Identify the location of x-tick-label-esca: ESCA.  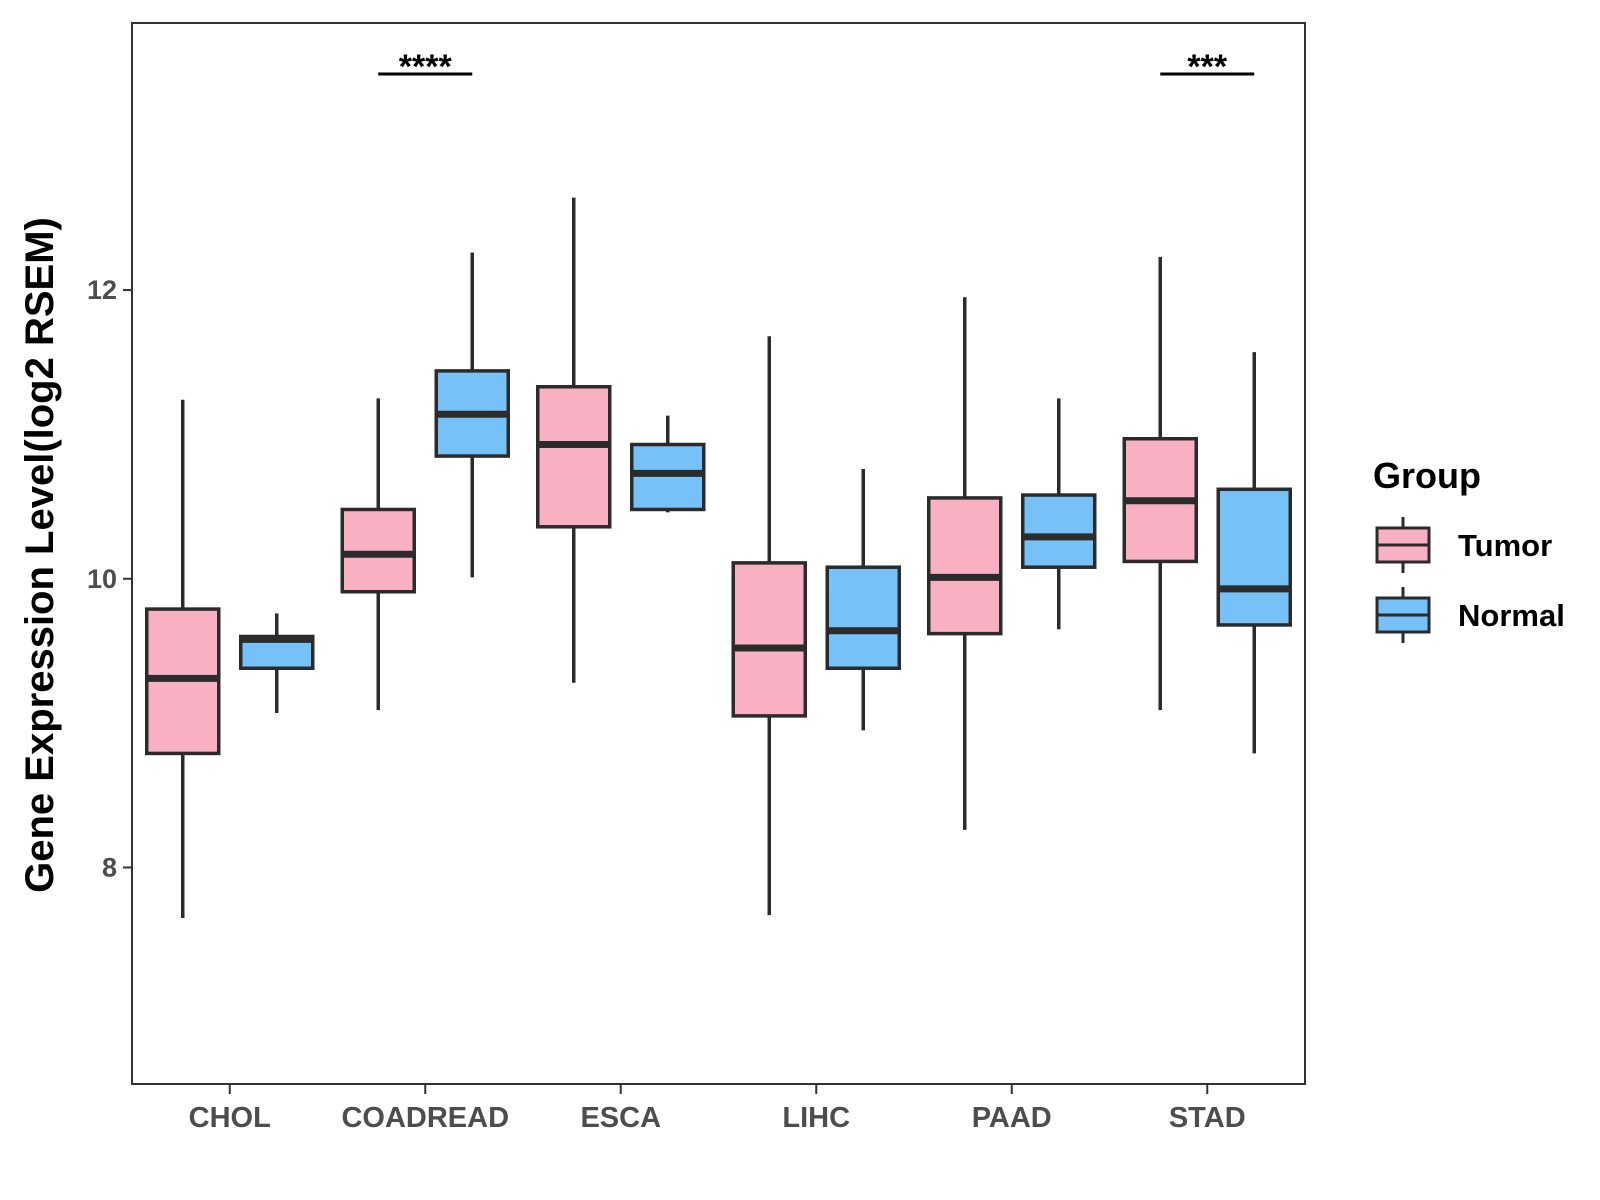
(620, 1118).